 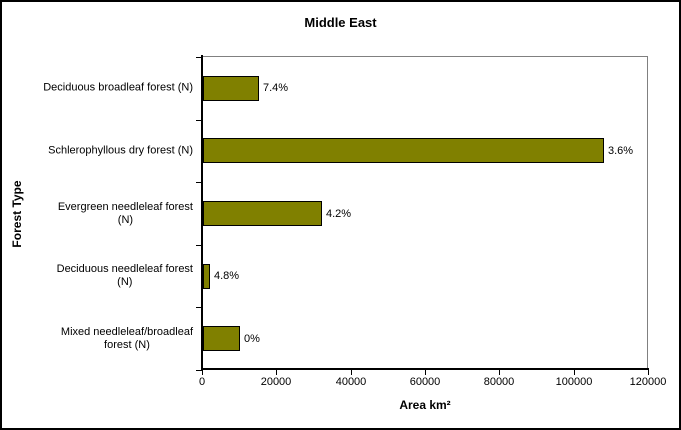 What do you see at coordinates (339, 214) in the screenshot?
I see `bar-value-label: 4.2%` at bounding box center [339, 214].